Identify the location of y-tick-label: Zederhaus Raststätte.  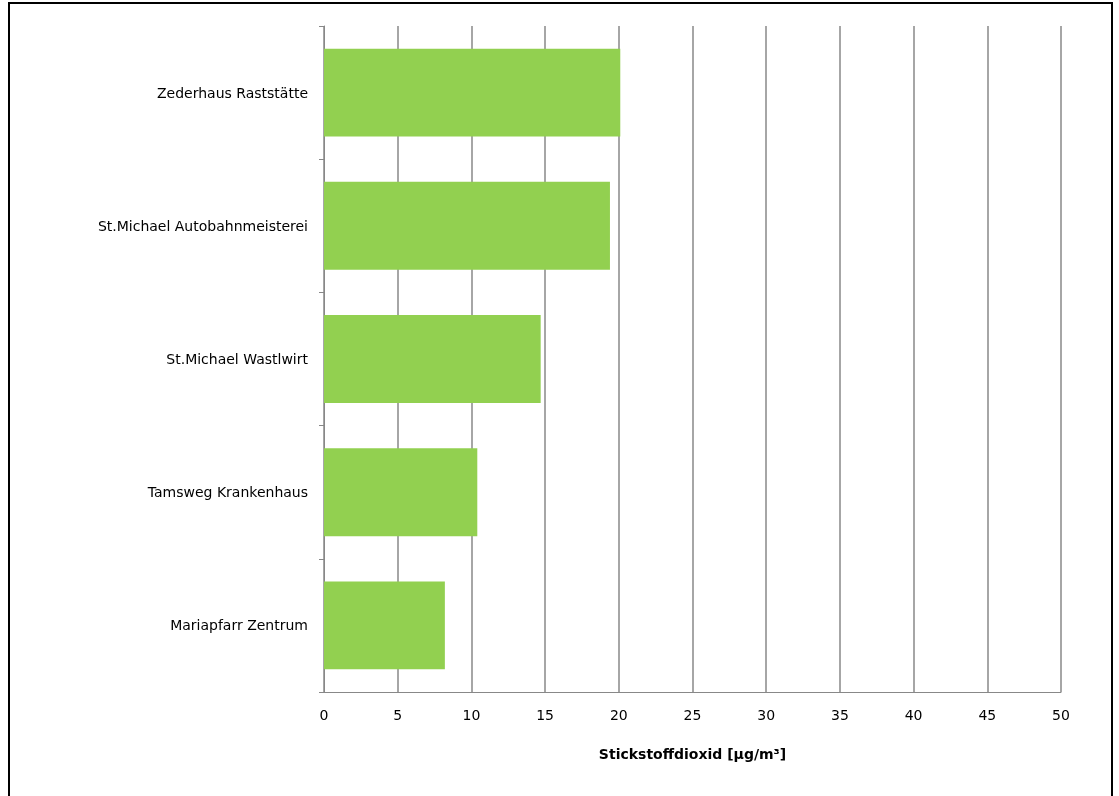
(232, 92).